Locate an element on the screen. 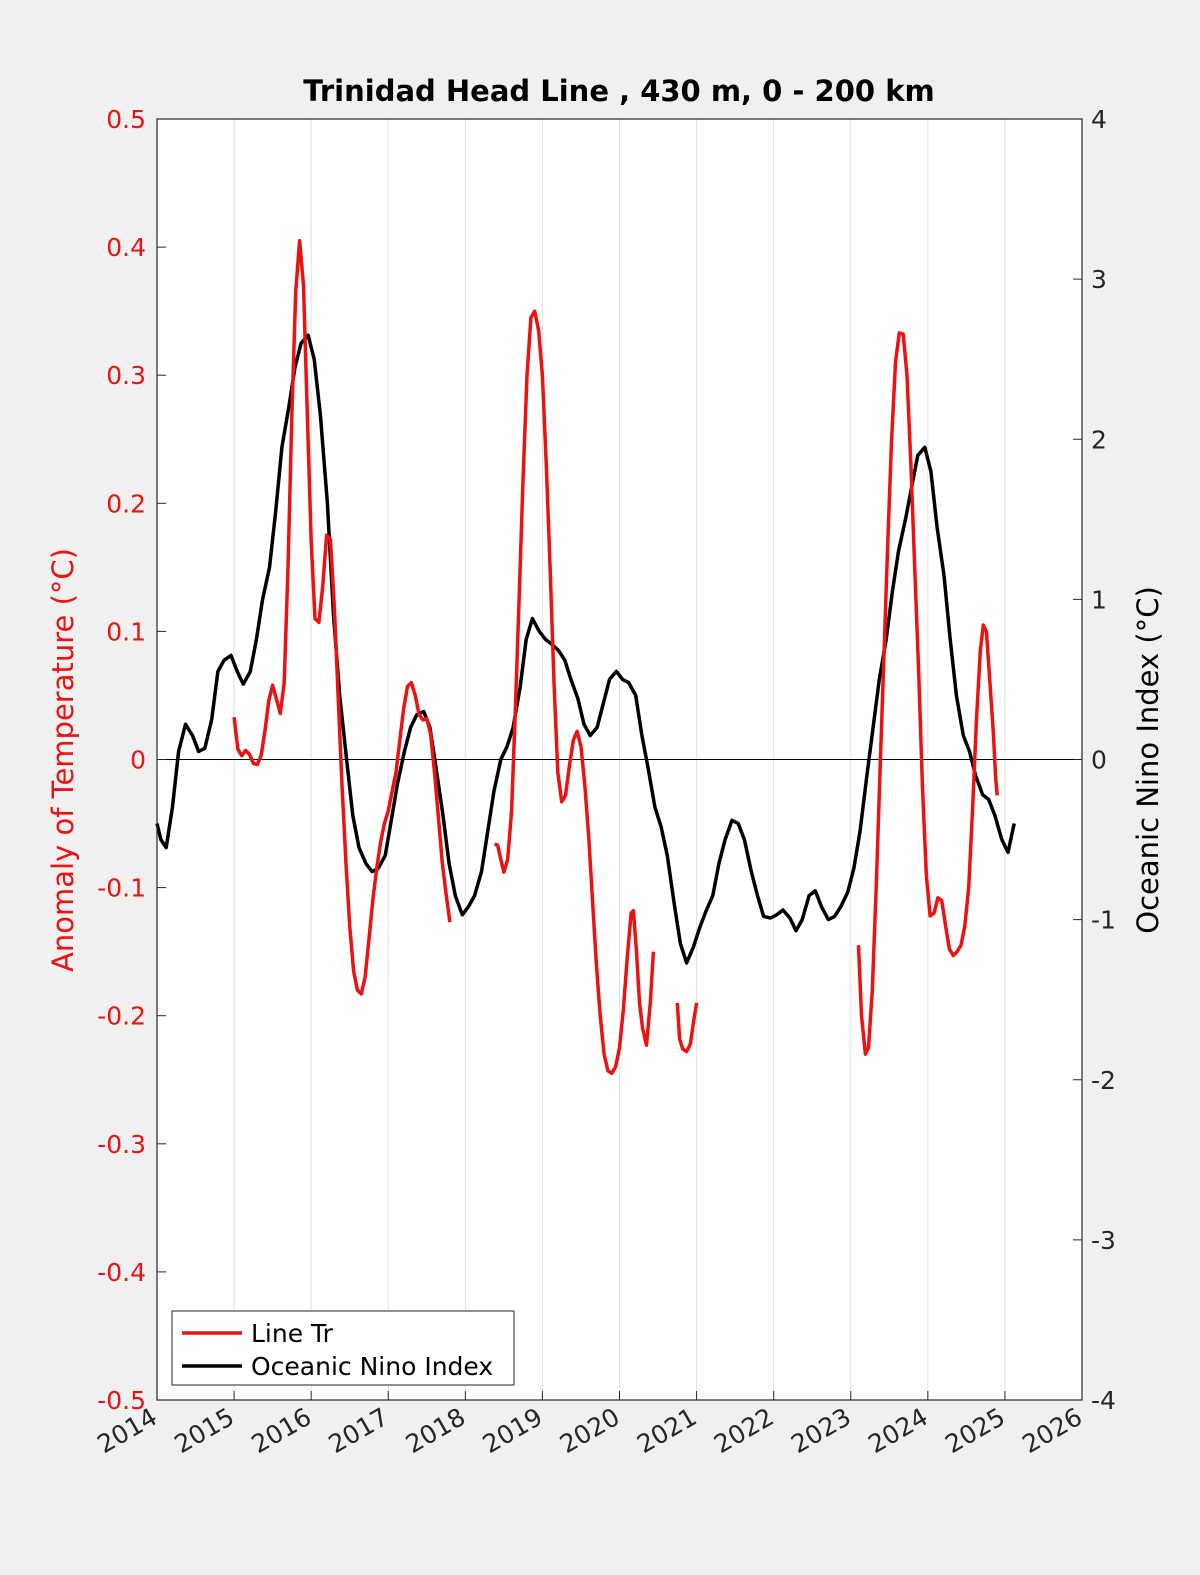 This screenshot has height=1575, width=1200. right-axis-label: Oceanic Nino Index (°C) is located at coordinates (1148, 760).